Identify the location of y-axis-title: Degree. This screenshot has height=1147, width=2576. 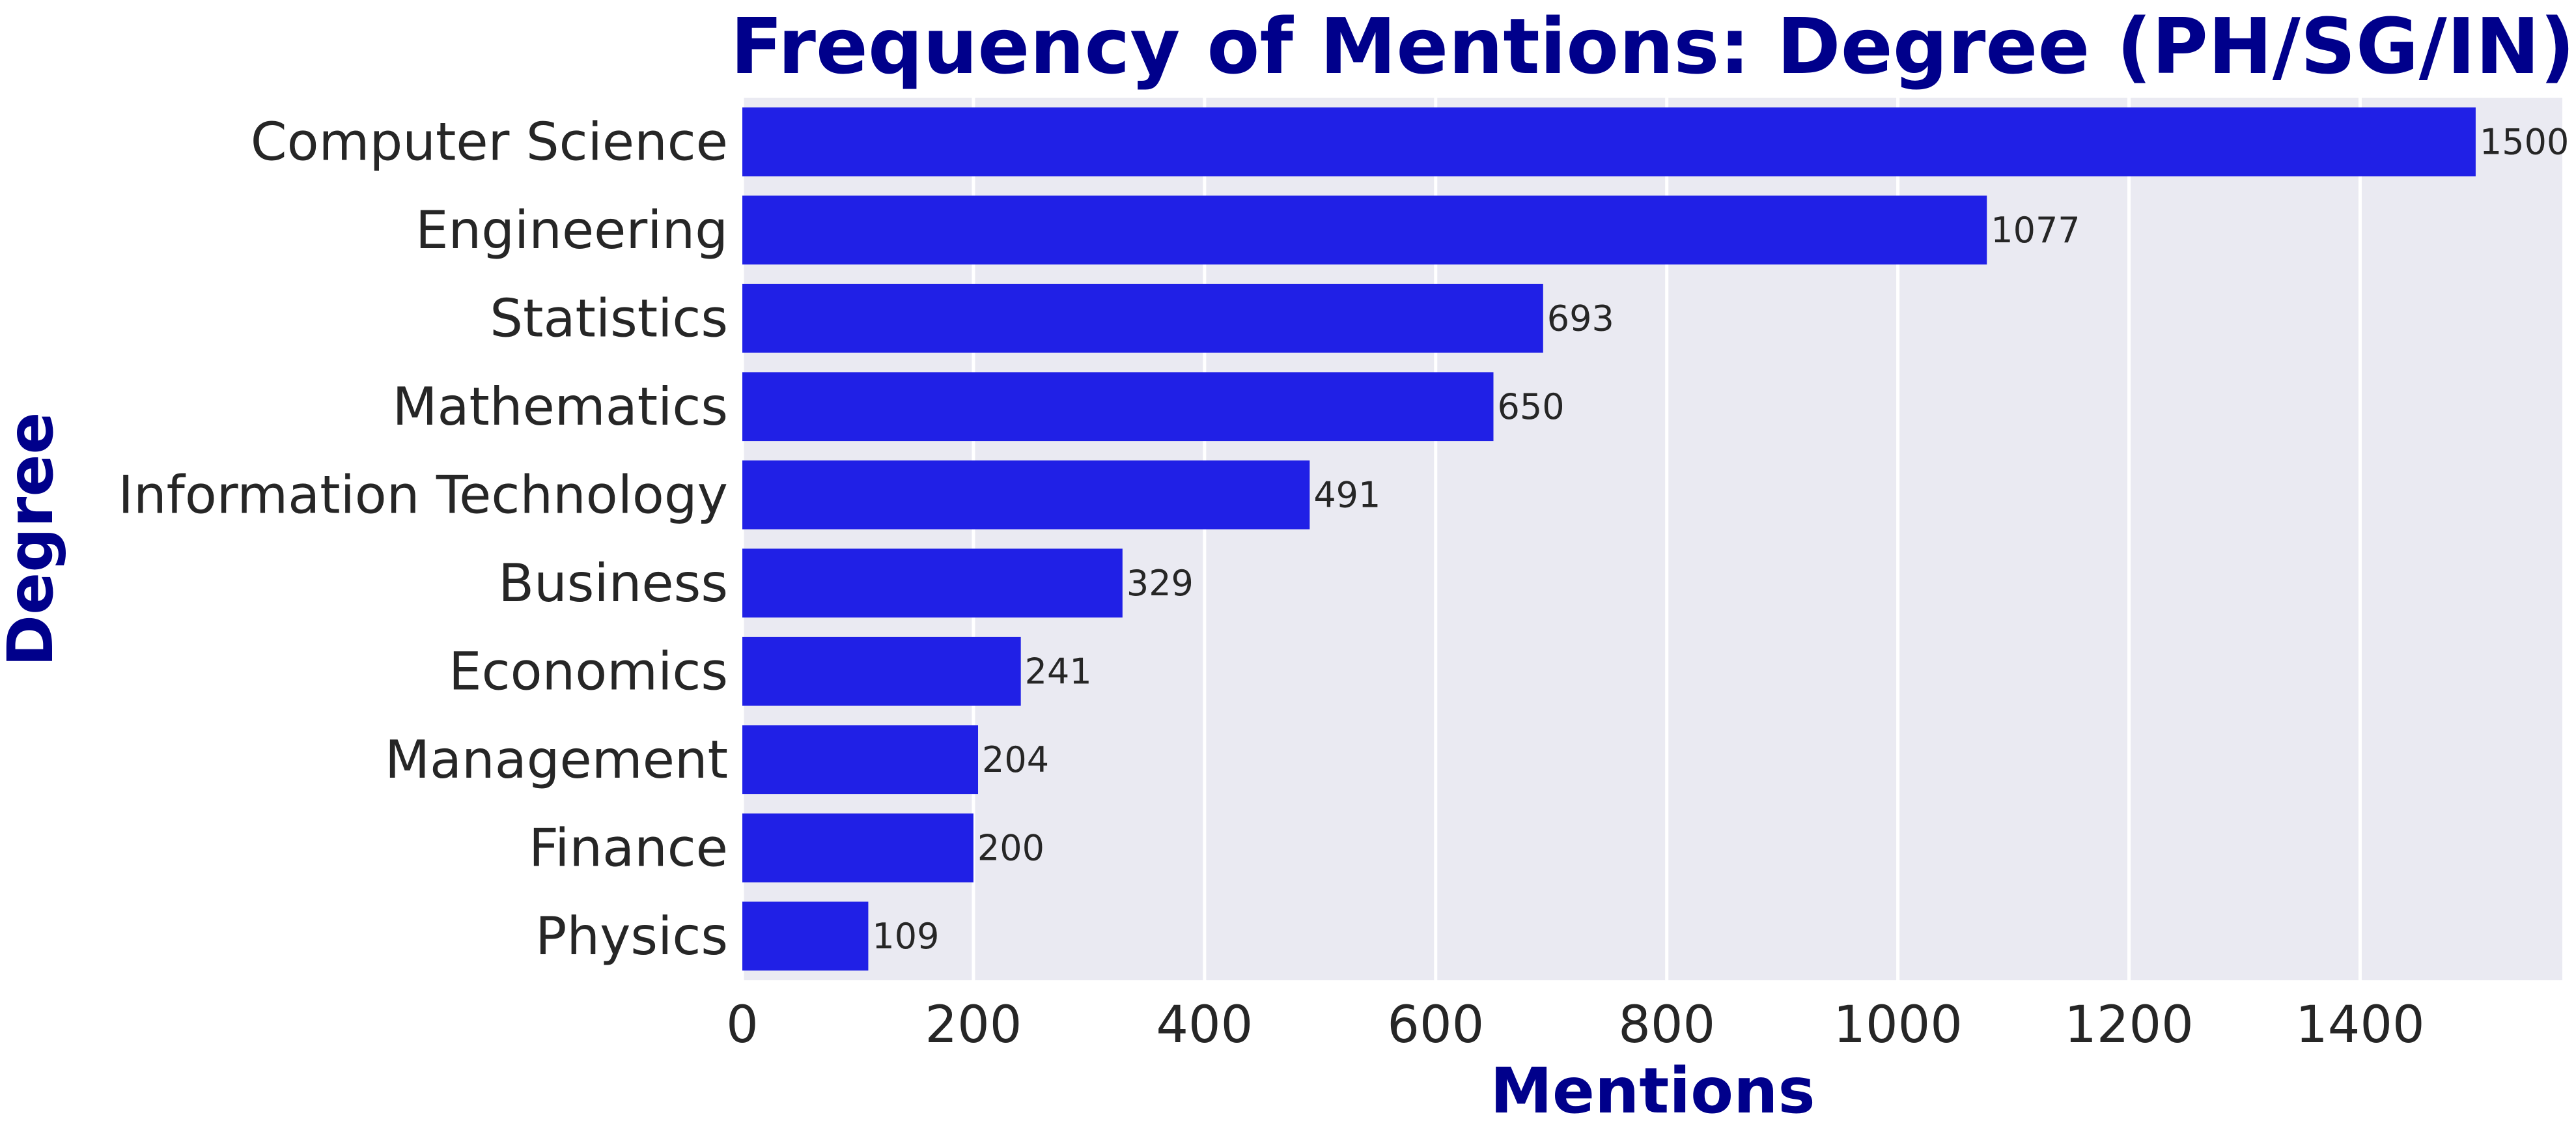
(34, 539).